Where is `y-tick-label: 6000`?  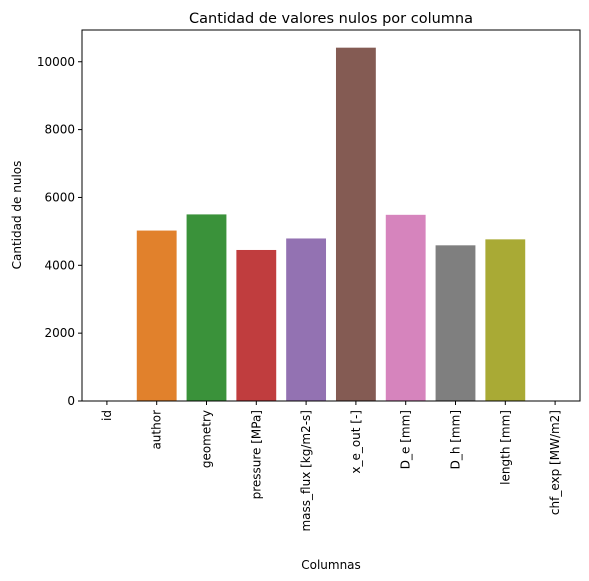 y-tick-label: 6000 is located at coordinates (59, 197).